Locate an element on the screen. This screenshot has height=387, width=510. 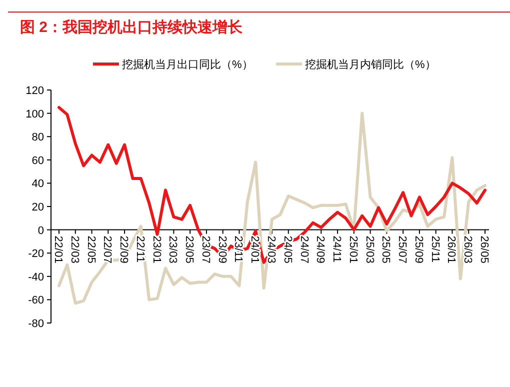
chart-title: 图 2：我国挖机出口持续快速增长 is located at coordinates (132, 27).